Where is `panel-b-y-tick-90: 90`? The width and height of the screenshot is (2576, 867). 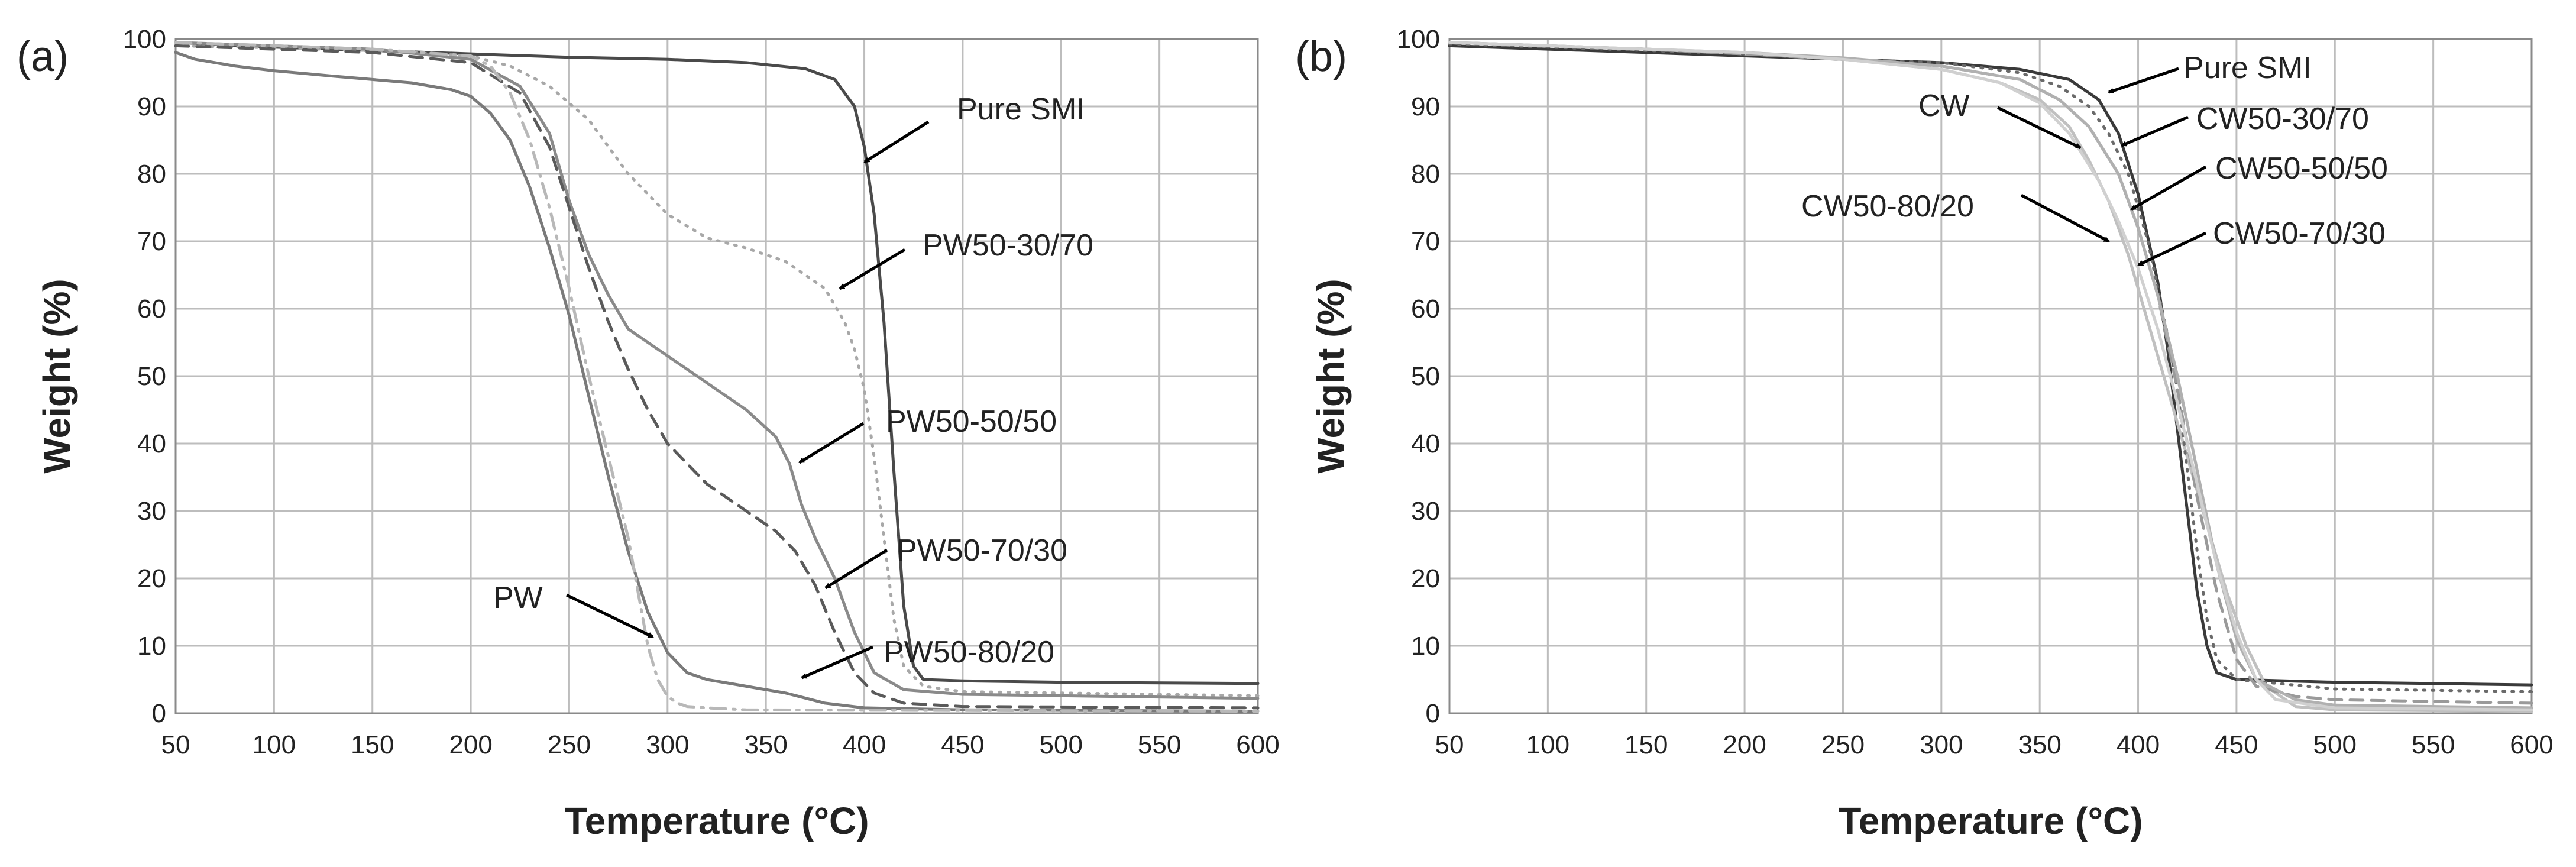 panel-b-y-tick-90: 90 is located at coordinates (1426, 107).